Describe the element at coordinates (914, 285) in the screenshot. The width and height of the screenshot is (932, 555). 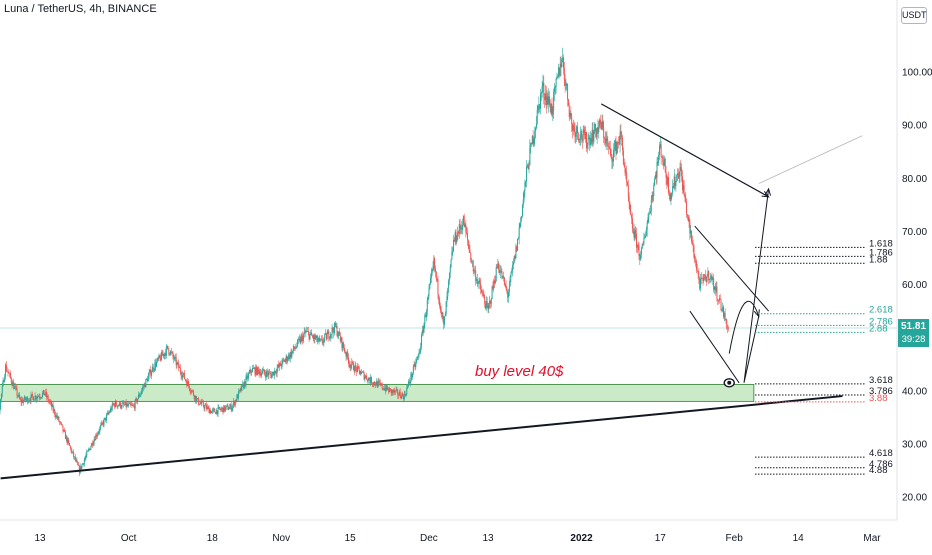
I see `price-tick-label: 60.00` at that location.